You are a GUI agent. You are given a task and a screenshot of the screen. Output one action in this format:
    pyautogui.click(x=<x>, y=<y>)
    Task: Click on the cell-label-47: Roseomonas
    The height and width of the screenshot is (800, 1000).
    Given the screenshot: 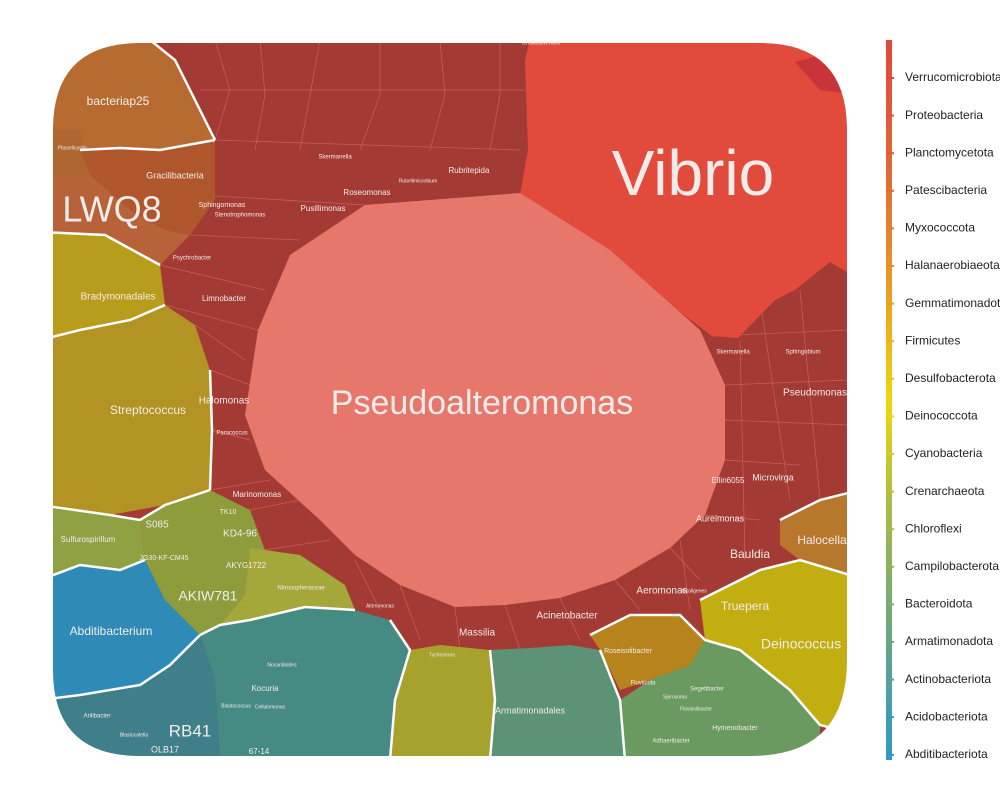 What is the action you would take?
    pyautogui.click(x=366, y=192)
    